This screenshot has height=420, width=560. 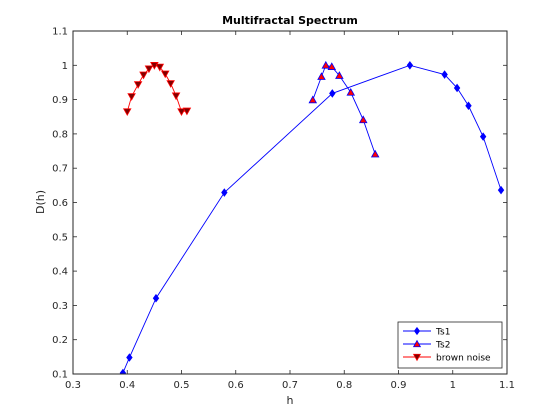 What do you see at coordinates (65, 66) in the screenshot?
I see `y-tick-label: 1` at bounding box center [65, 66].